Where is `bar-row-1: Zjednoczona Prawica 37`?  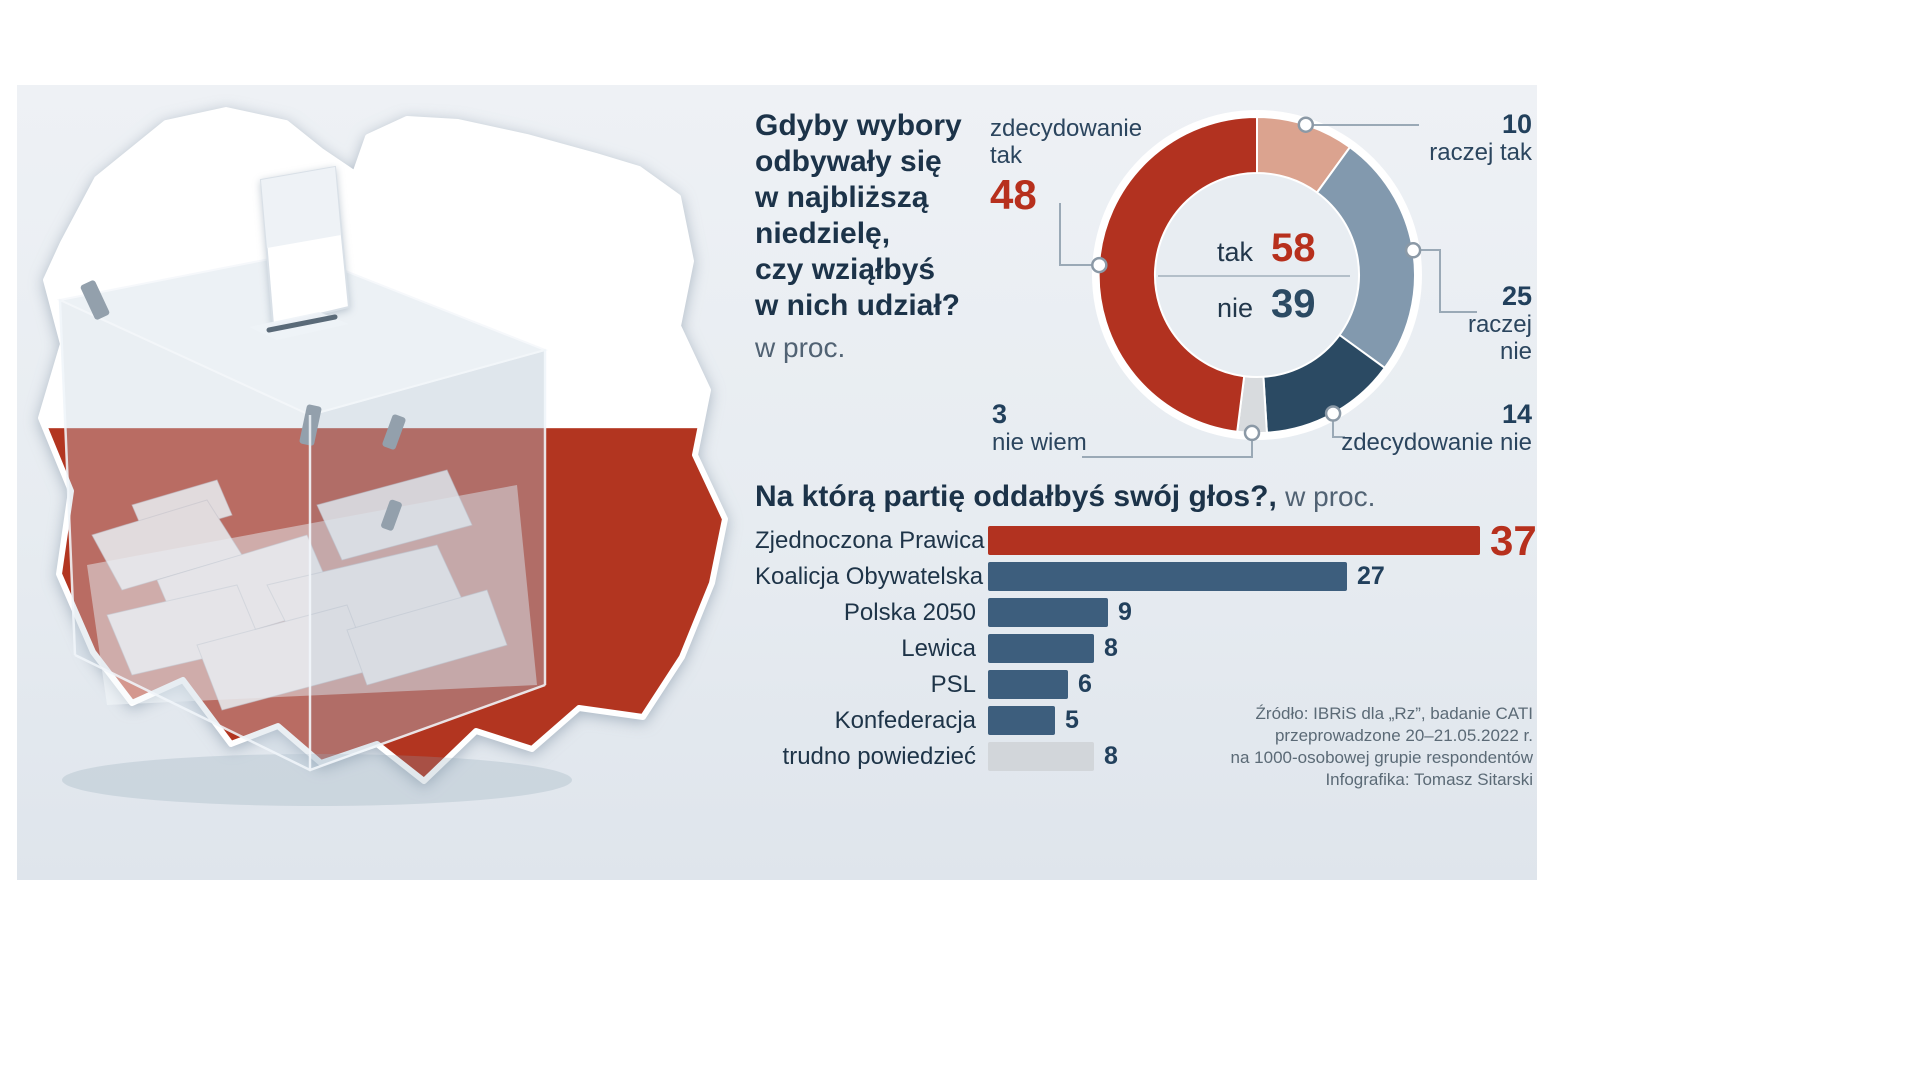
bar-row-1: Zjednoczona Prawica 37 is located at coordinates (1146, 540).